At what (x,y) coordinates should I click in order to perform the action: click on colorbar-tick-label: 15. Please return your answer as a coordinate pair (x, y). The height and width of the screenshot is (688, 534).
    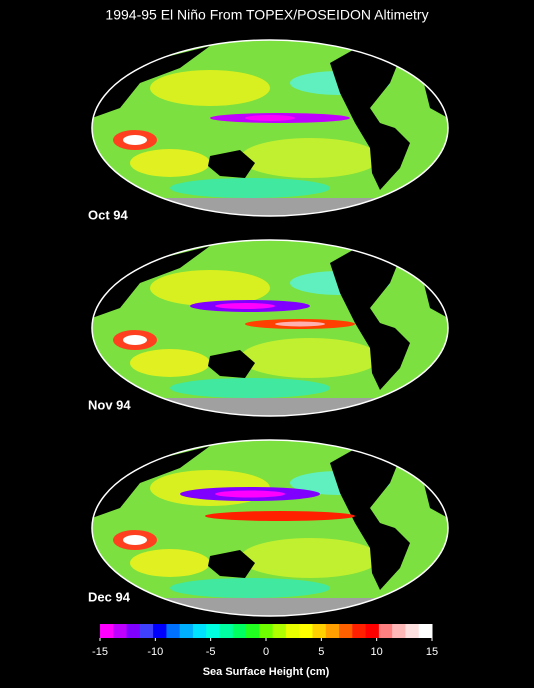
    Looking at the image, I should click on (432, 652).